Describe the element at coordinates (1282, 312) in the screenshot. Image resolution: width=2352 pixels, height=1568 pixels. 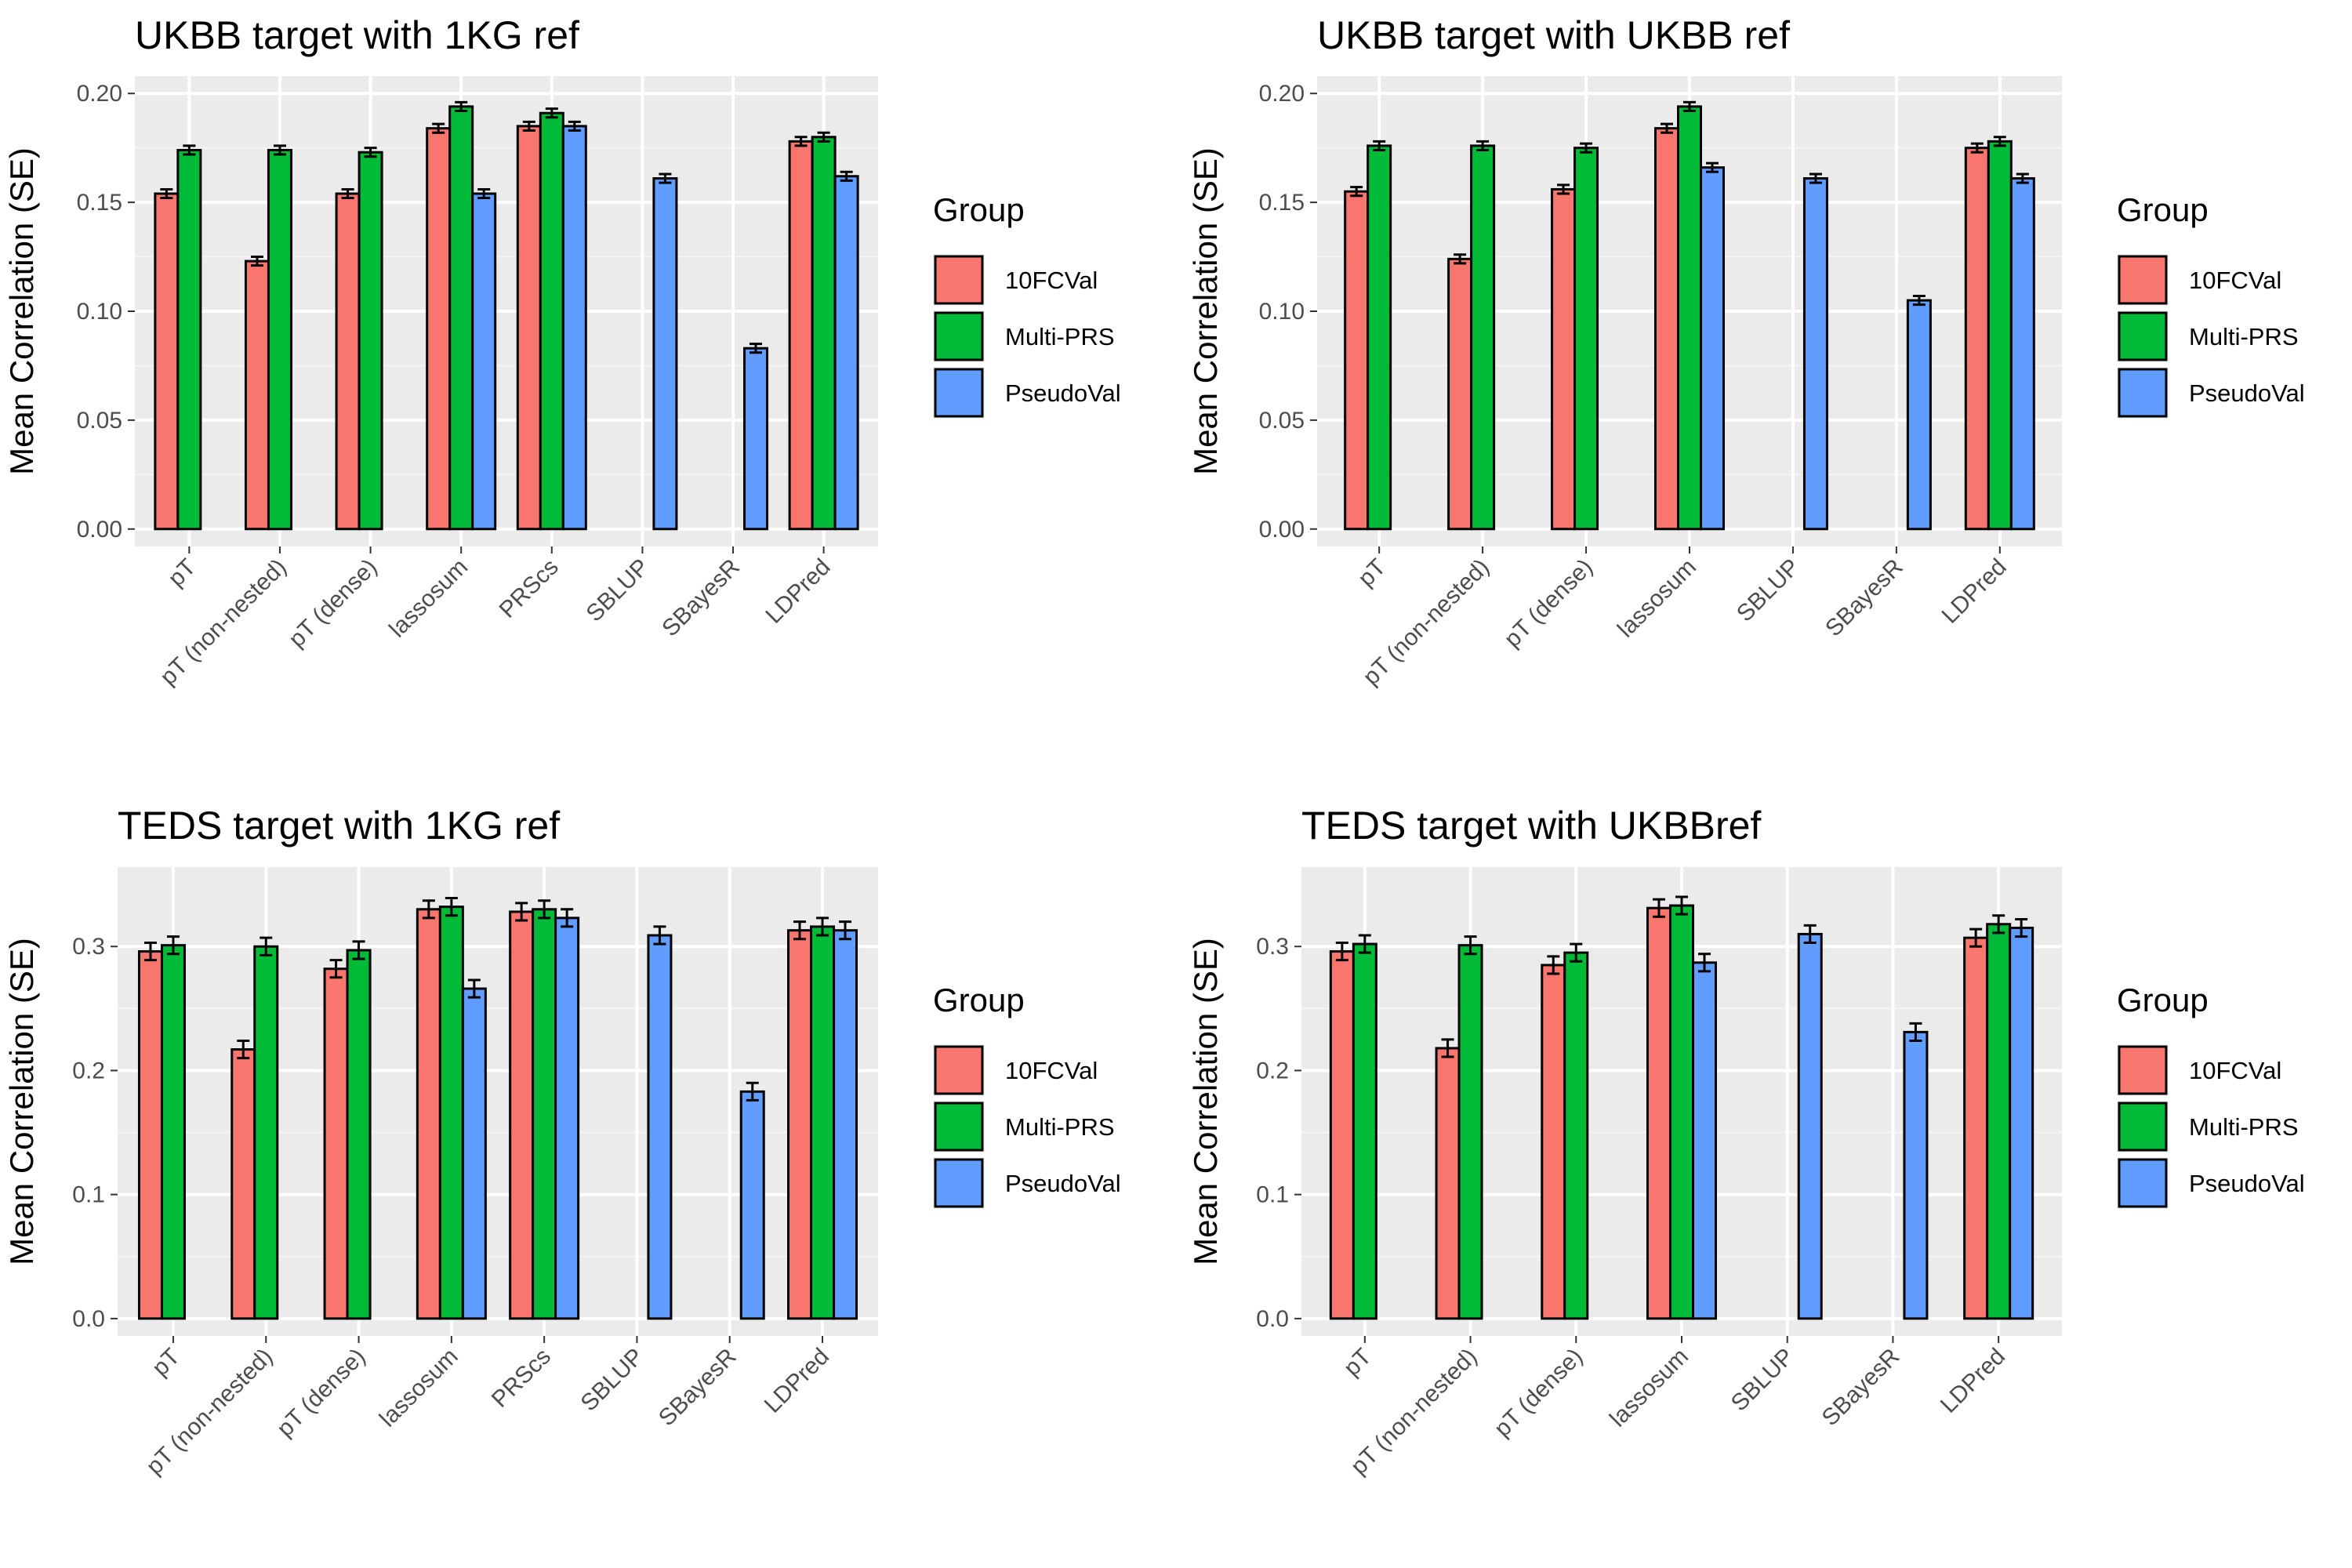
I see `y-tick-label: 0.10` at that location.